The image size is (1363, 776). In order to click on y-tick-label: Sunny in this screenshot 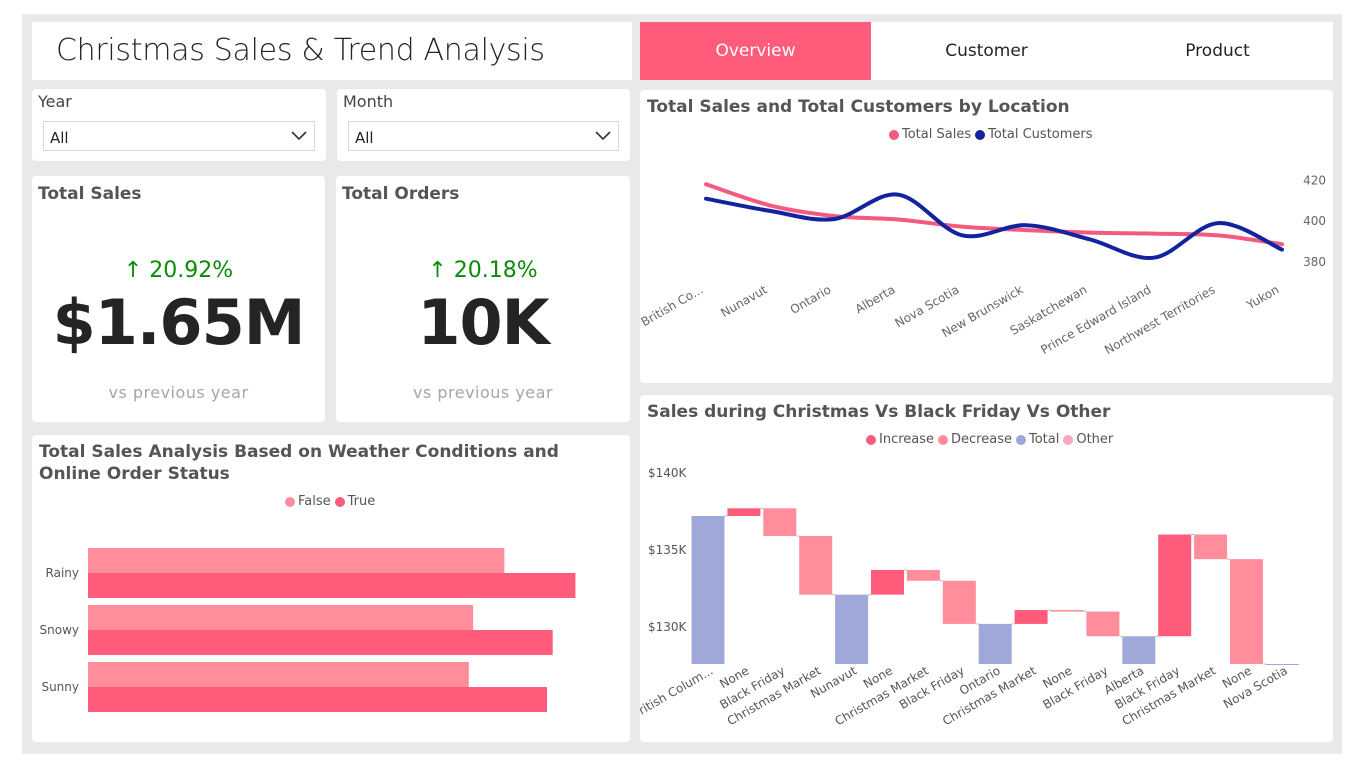, I will do `click(60, 687)`.